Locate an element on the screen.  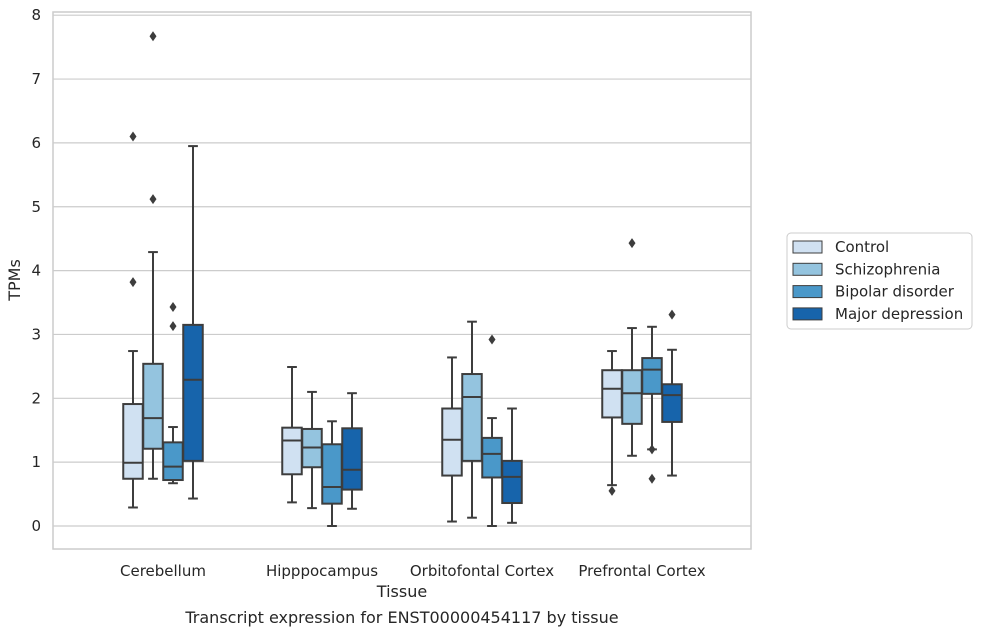
x-tick-label: Hipppocampus is located at coordinates (322, 571).